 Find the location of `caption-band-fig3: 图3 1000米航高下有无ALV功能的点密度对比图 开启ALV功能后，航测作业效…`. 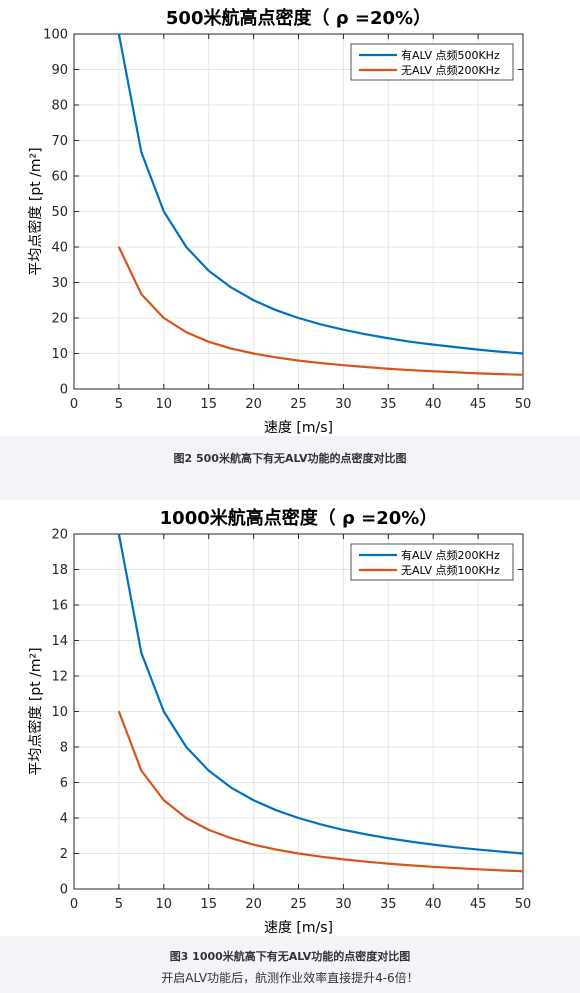

caption-band-fig3: 图3 1000米航高下有无ALV功能的点密度对比图 开启ALV功能后，航测作业效… is located at coordinates (290, 964).